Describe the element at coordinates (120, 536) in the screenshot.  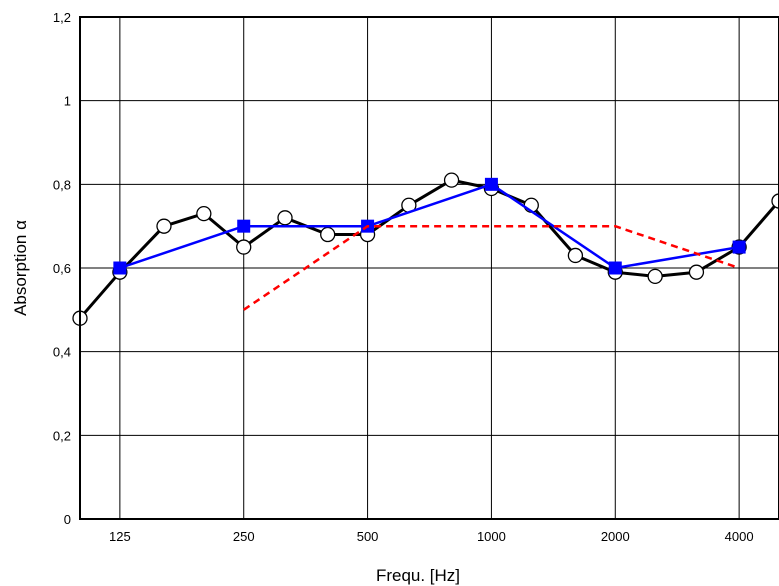
I see `x-tick-label: 125` at that location.